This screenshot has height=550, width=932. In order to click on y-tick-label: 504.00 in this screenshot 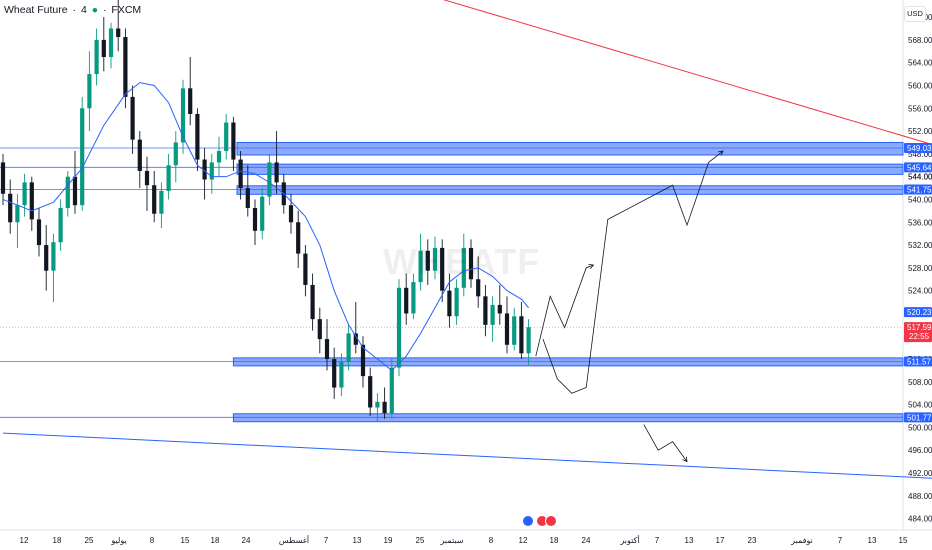, I will do `click(920, 405)`.